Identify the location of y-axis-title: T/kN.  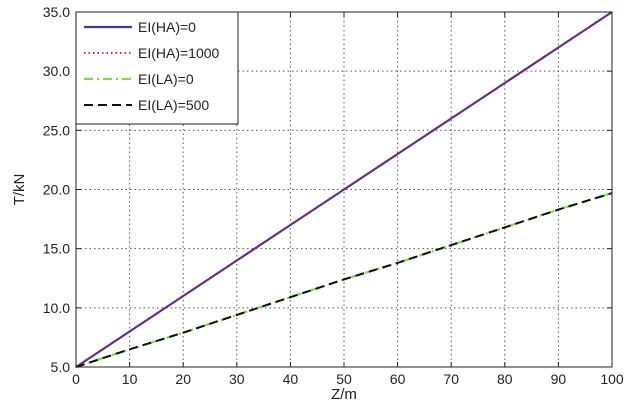
(19, 190).